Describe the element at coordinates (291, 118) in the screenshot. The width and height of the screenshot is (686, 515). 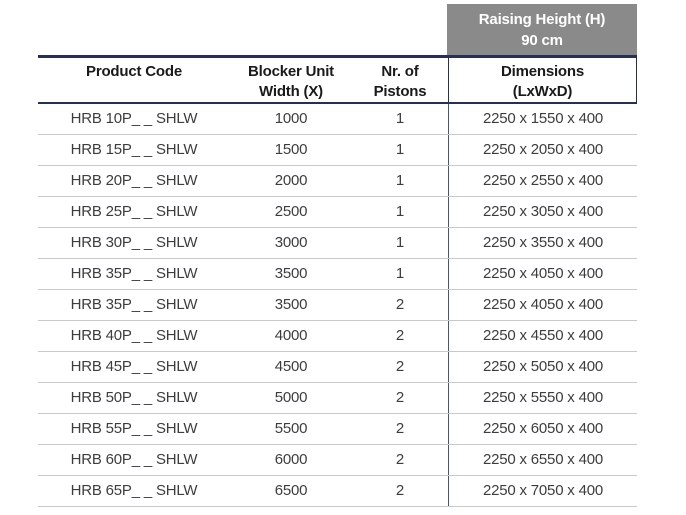
I see `cell-blocker-unit-width: 1000` at that location.